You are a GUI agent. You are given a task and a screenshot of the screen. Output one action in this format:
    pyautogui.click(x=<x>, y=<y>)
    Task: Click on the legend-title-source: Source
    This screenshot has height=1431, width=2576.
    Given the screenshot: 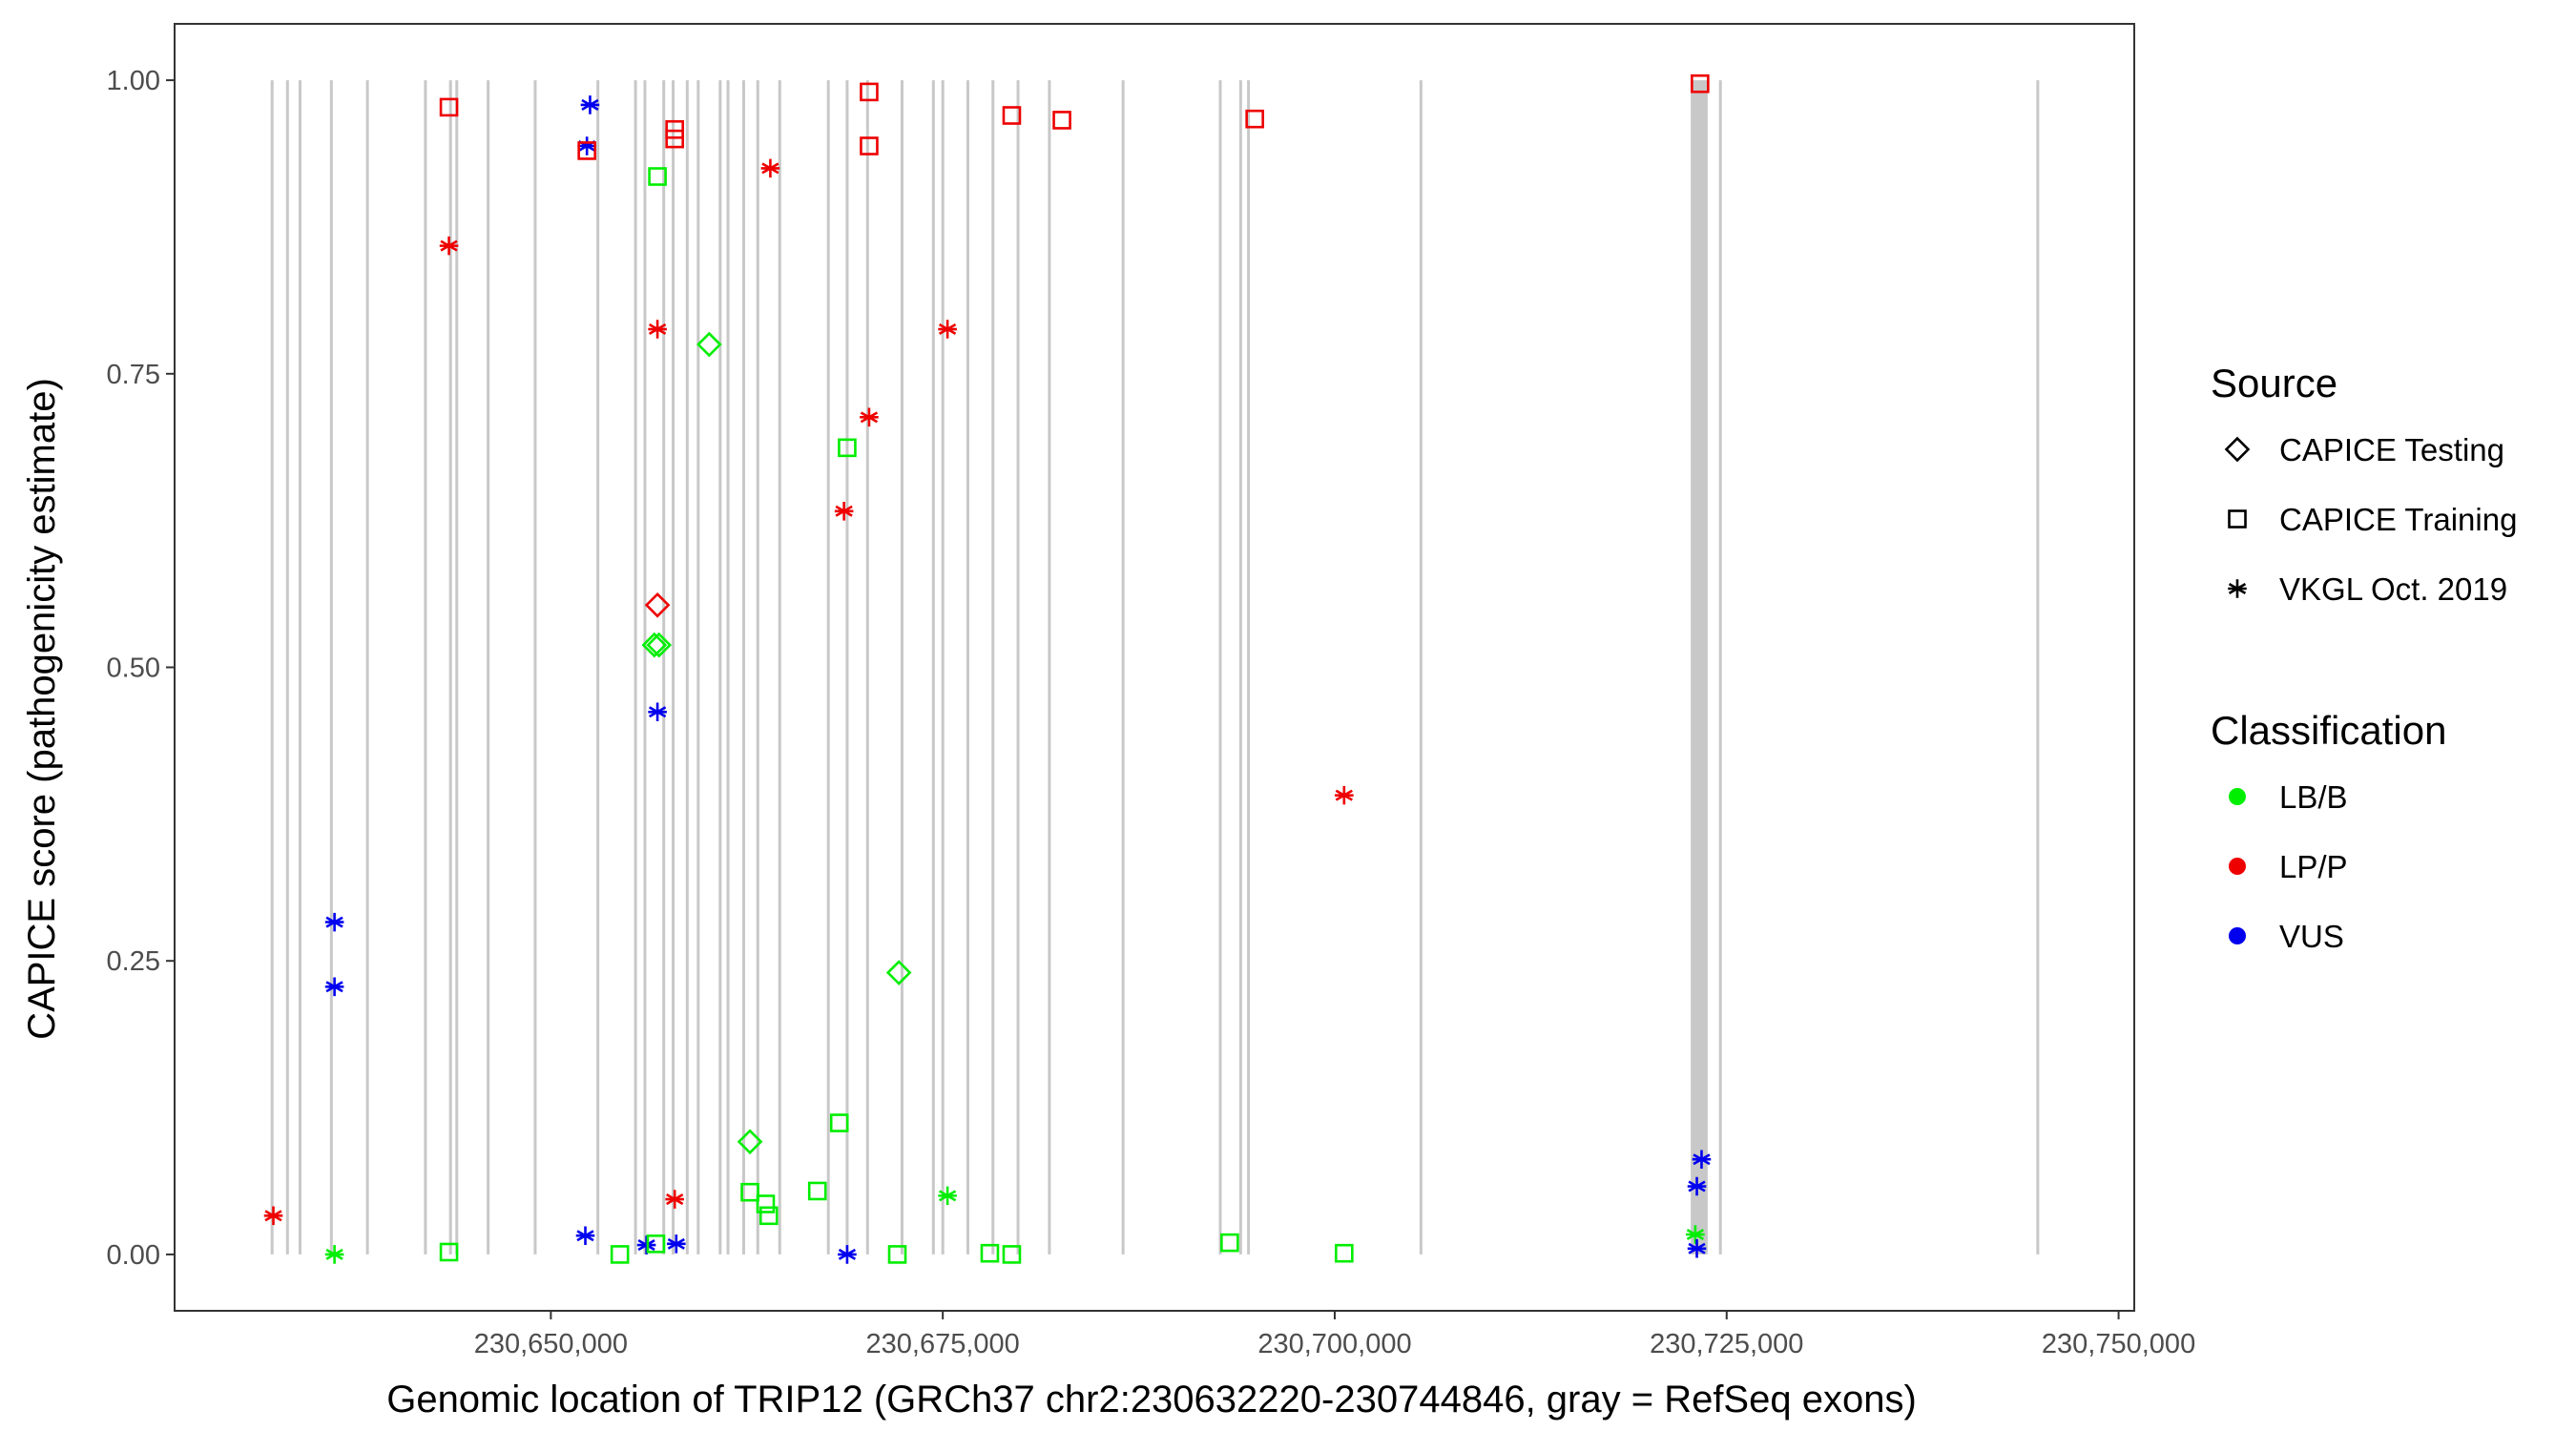 What is the action you would take?
    pyautogui.click(x=2274, y=383)
    